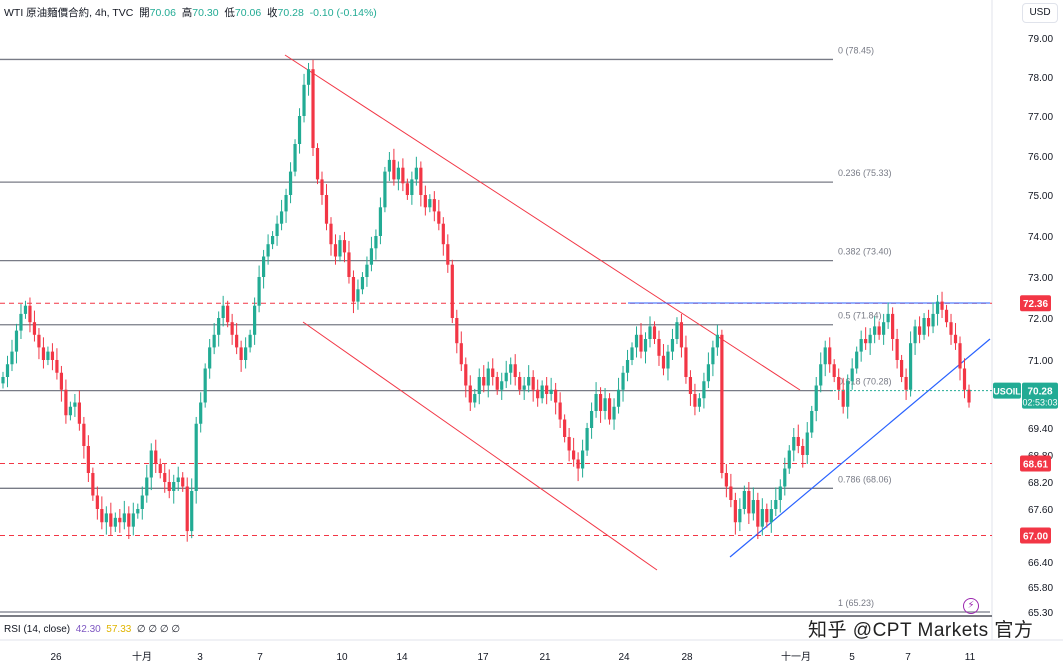  I want to click on currency-button: USD, so click(1040, 13).